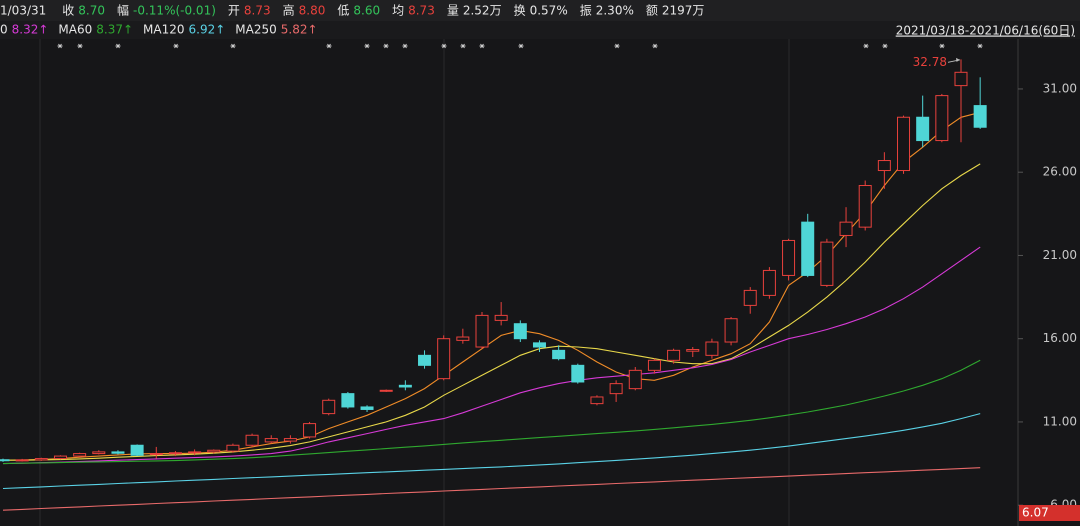  I want to click on legend-name: MA120, so click(163, 30).